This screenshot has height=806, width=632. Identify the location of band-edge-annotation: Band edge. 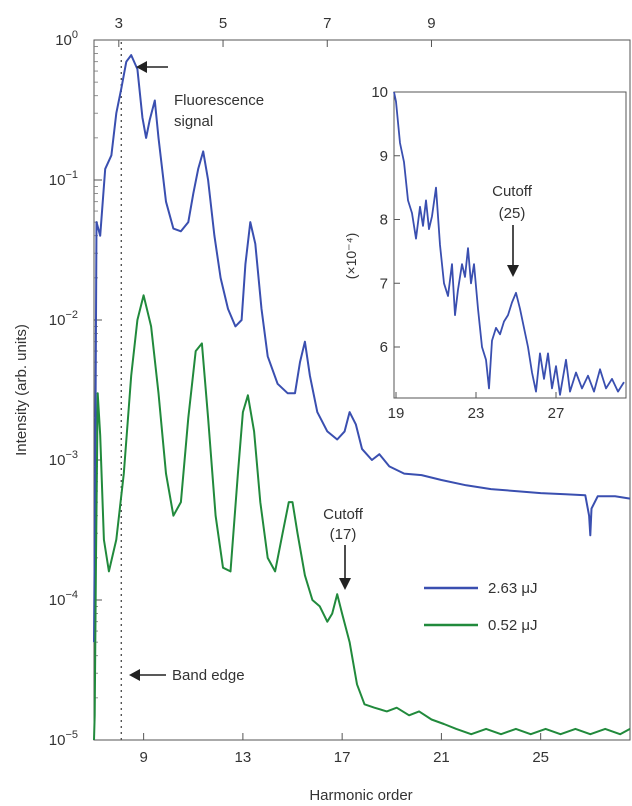
(187, 675).